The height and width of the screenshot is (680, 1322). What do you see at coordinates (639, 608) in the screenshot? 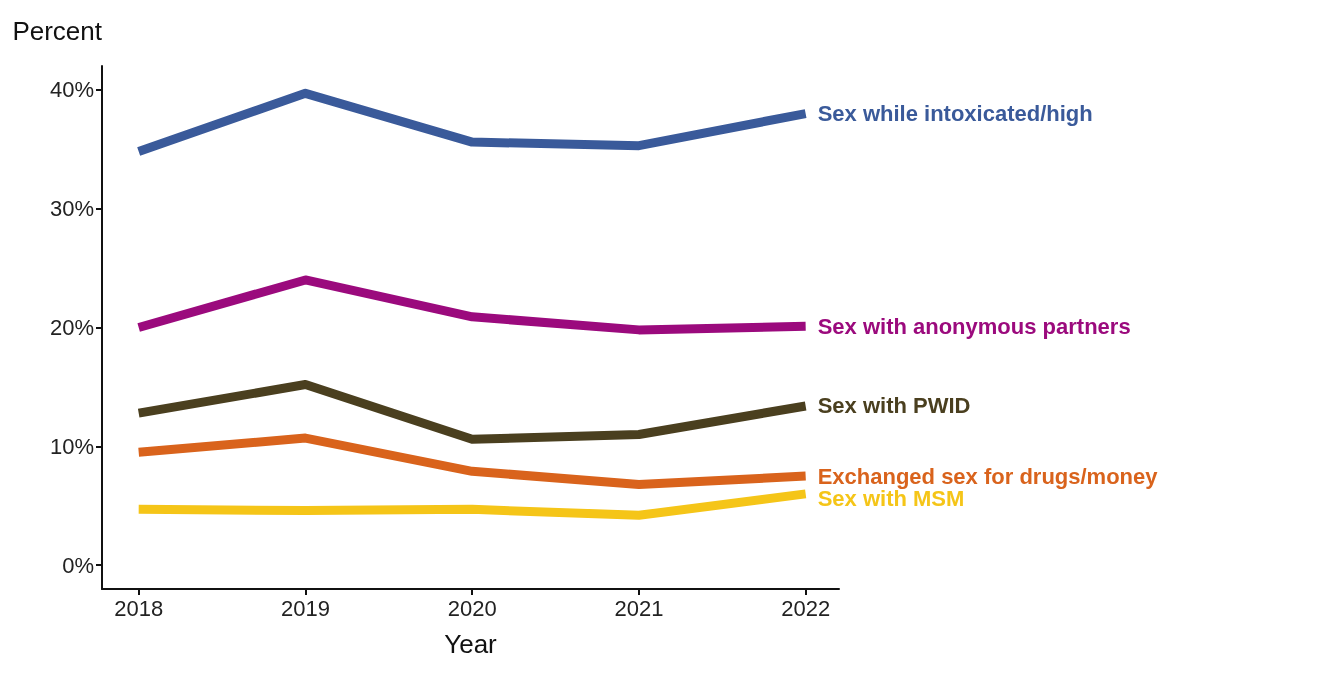
I see `x-tick-label: 2021` at bounding box center [639, 608].